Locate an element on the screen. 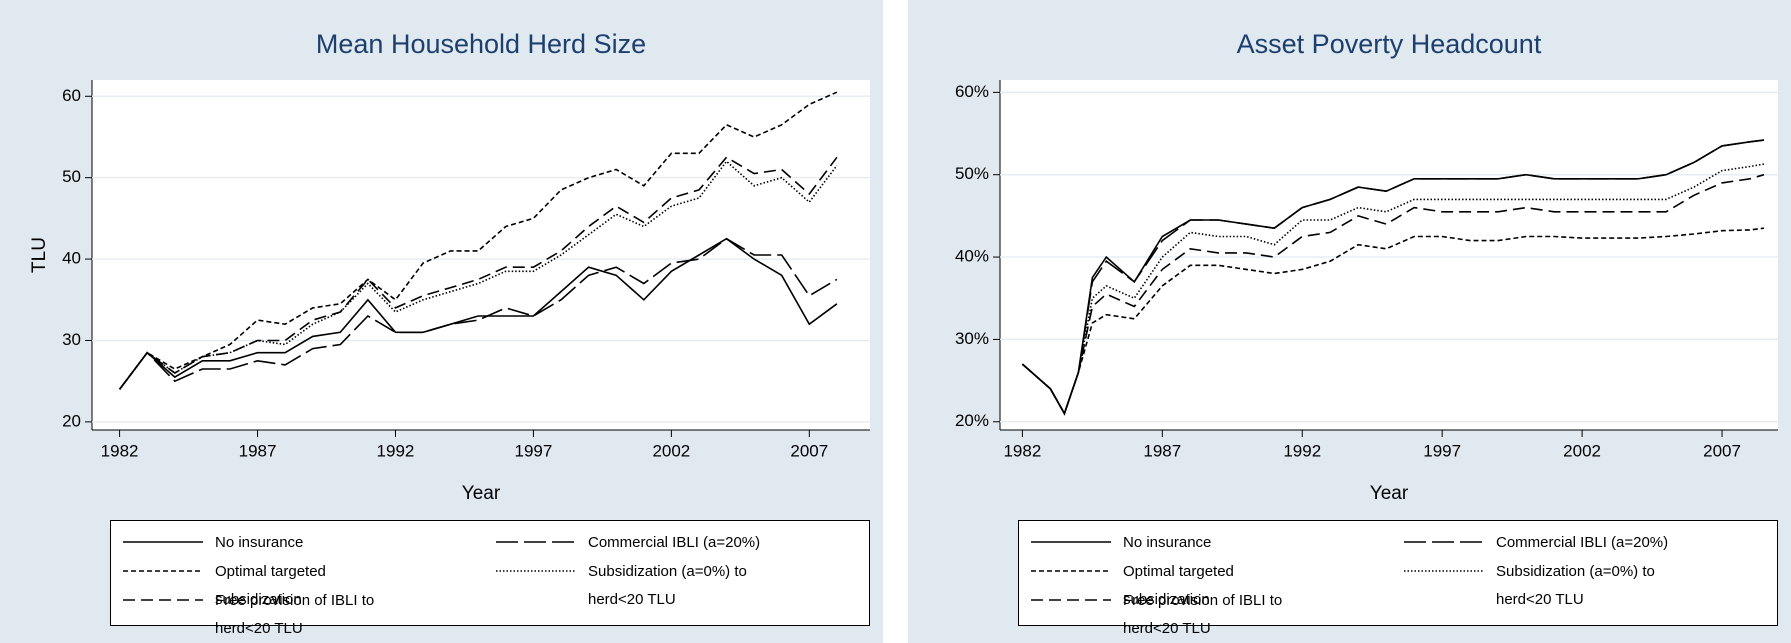 This screenshot has width=1791, height=643. y-tick-label: 40% is located at coordinates (972, 256).